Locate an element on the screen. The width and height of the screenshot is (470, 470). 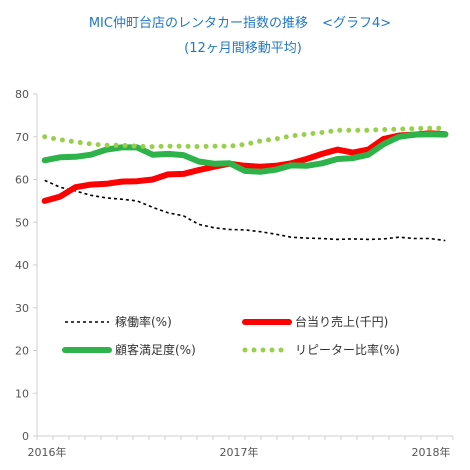
y-tick-label: 10 is located at coordinates (22, 393).